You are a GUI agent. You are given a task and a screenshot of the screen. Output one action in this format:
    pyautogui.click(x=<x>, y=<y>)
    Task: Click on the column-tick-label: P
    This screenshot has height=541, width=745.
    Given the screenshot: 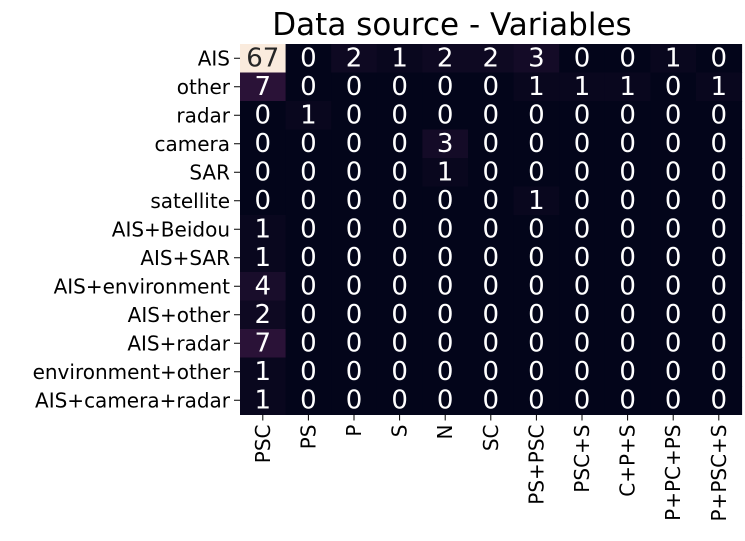 What is the action you would take?
    pyautogui.click(x=354, y=431)
    